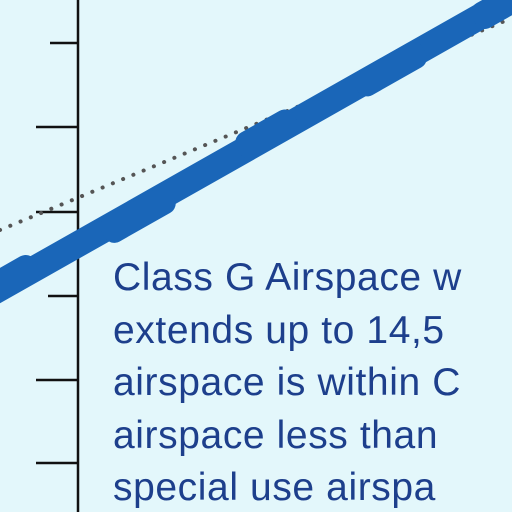 The height and width of the screenshot is (512, 512). I want to click on caption-line: airspace is within C, so click(287, 382).